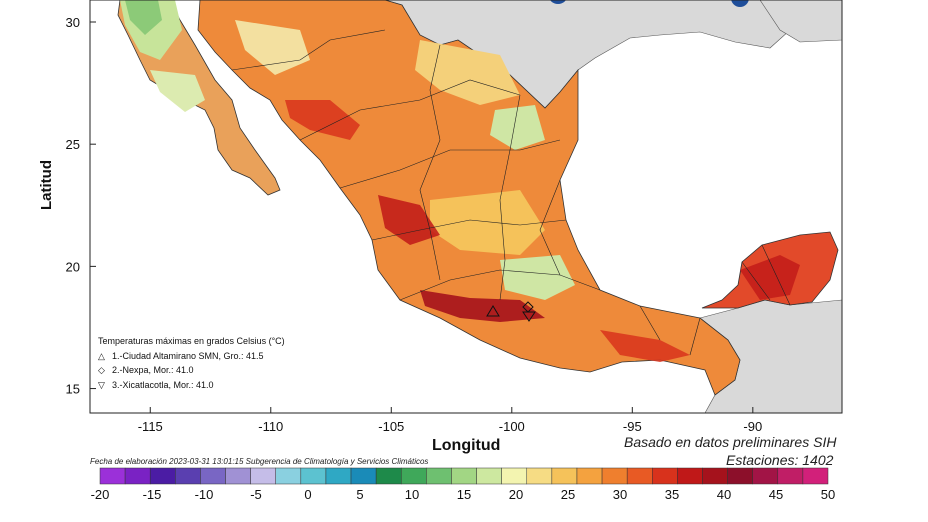 Image resolution: width=928 pixels, height=522 pixels. Describe the element at coordinates (73, 389) in the screenshot. I see `y-tick-label: 15` at that location.